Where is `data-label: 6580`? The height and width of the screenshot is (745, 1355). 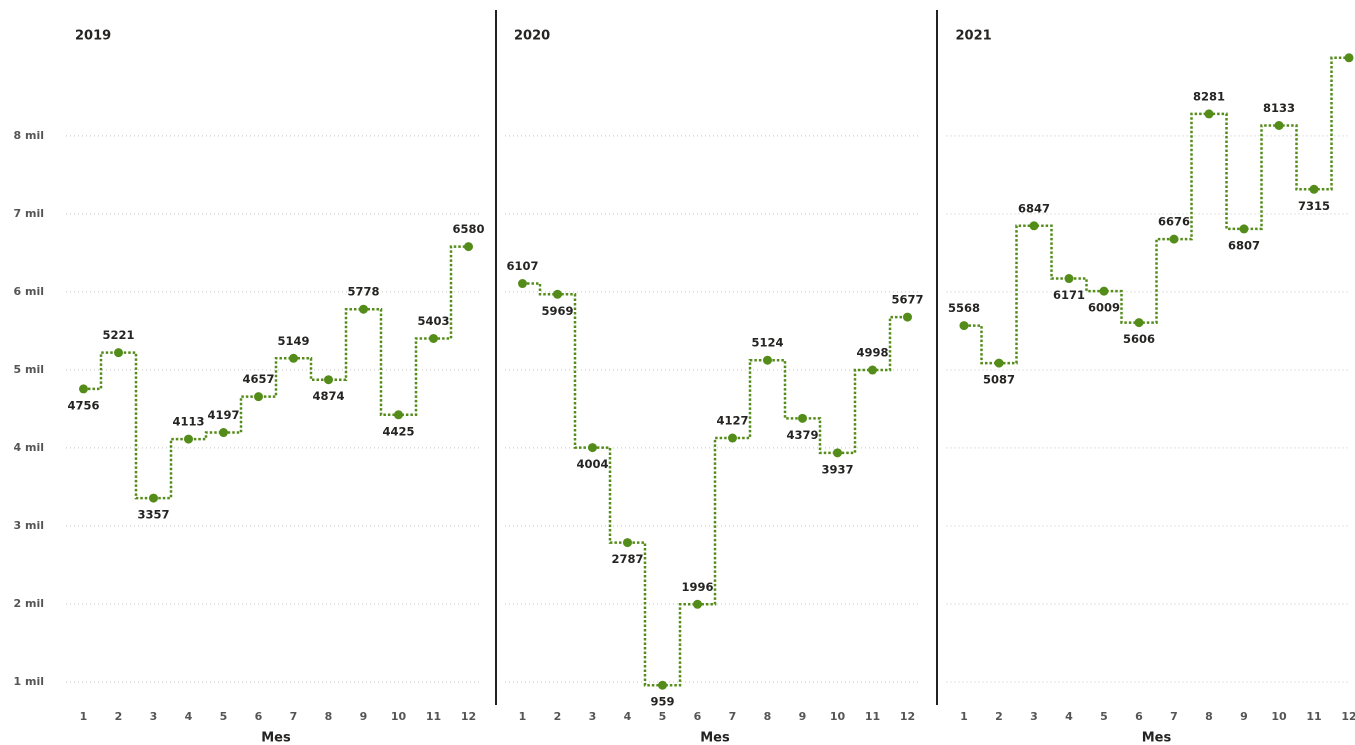 data-label: 6580 is located at coordinates (468, 229).